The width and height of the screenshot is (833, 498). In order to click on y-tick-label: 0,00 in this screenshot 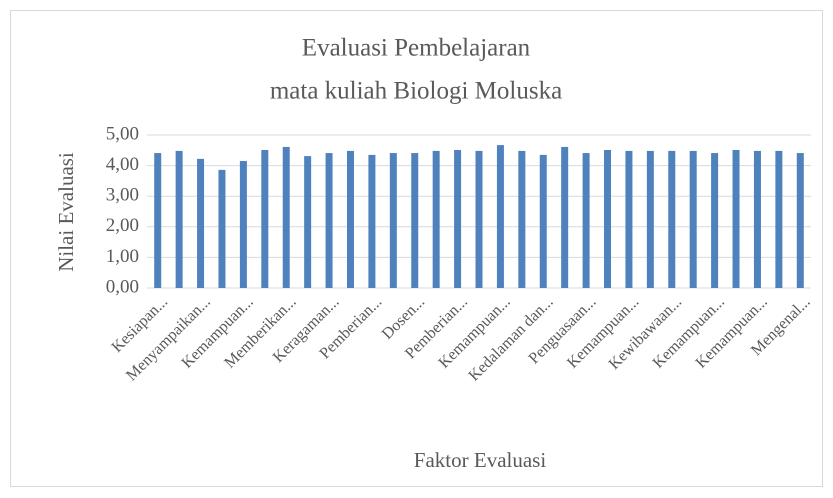, I will do `click(122, 286)`.